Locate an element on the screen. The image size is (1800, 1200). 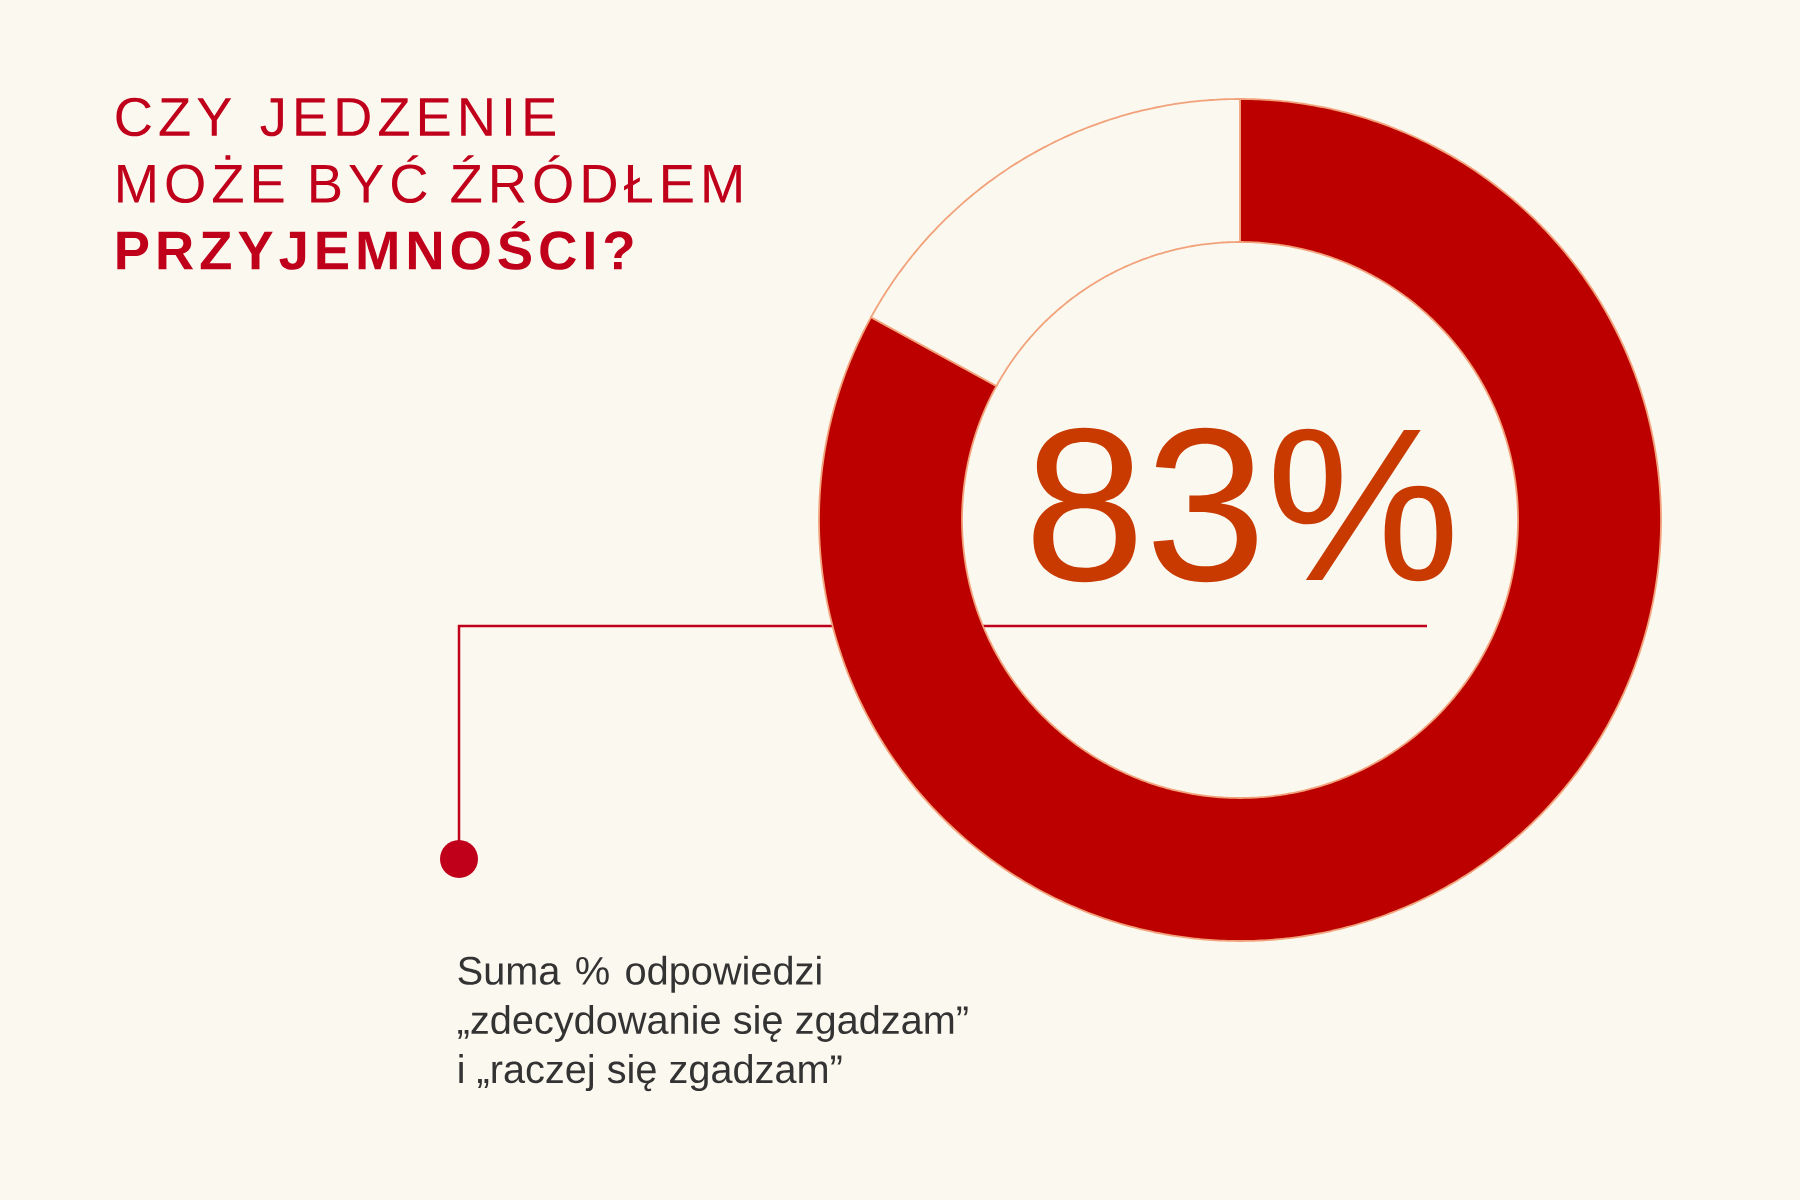
text: CZY JEDZENIE MOŻE BYĆ ŹRÓDŁEM PRZYJEMNOŚCI? is located at coordinates (428, 183).